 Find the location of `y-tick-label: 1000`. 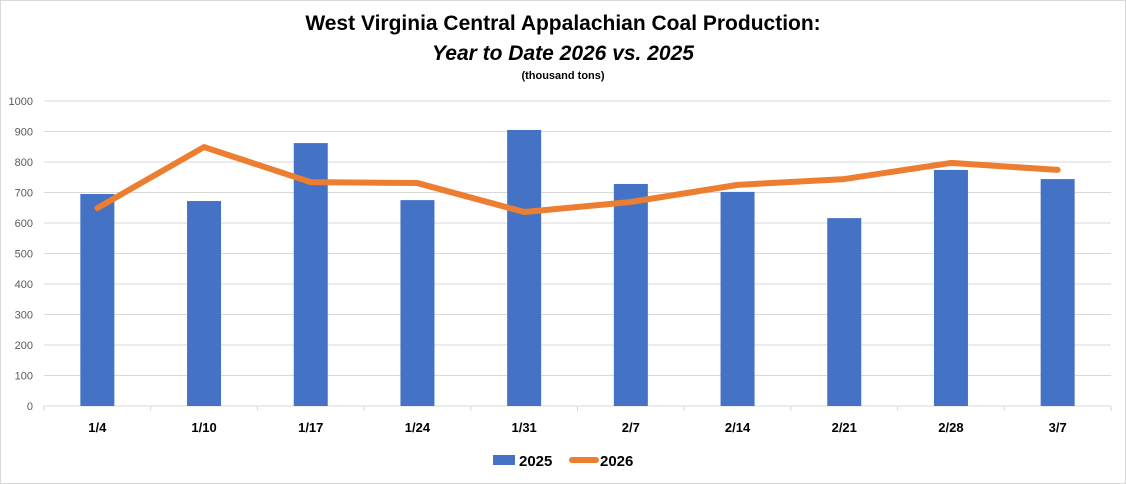

y-tick-label: 1000 is located at coordinates (21, 102).